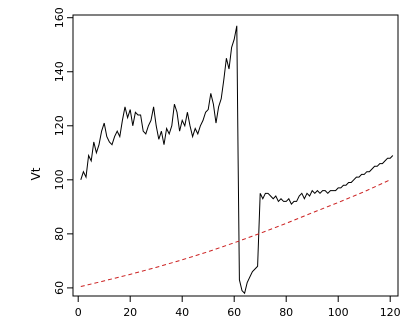 This screenshot has height=336, width=402. Describe the element at coordinates (338, 312) in the screenshot. I see `x-tick-label: 100` at that location.